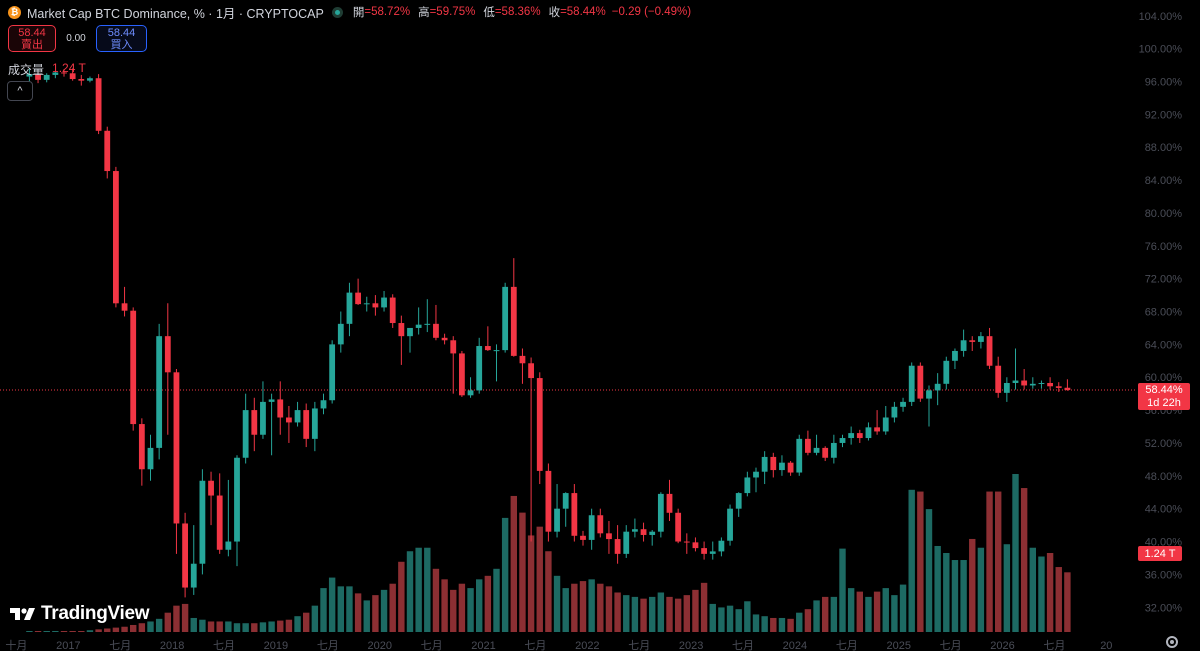 This screenshot has width=1200, height=651. I want to click on close-label: 收, so click(554, 13).